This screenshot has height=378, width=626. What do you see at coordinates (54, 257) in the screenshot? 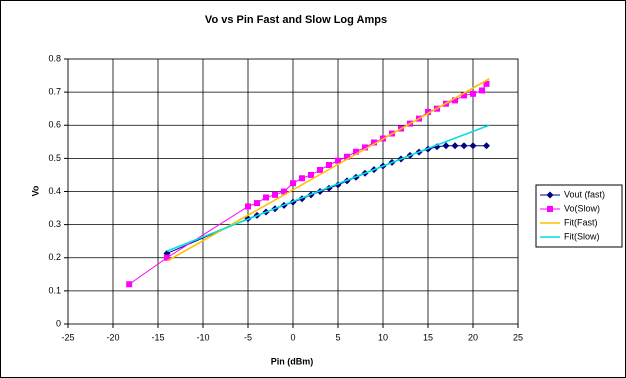
I see `y-tick-label: 0.2` at bounding box center [54, 257].